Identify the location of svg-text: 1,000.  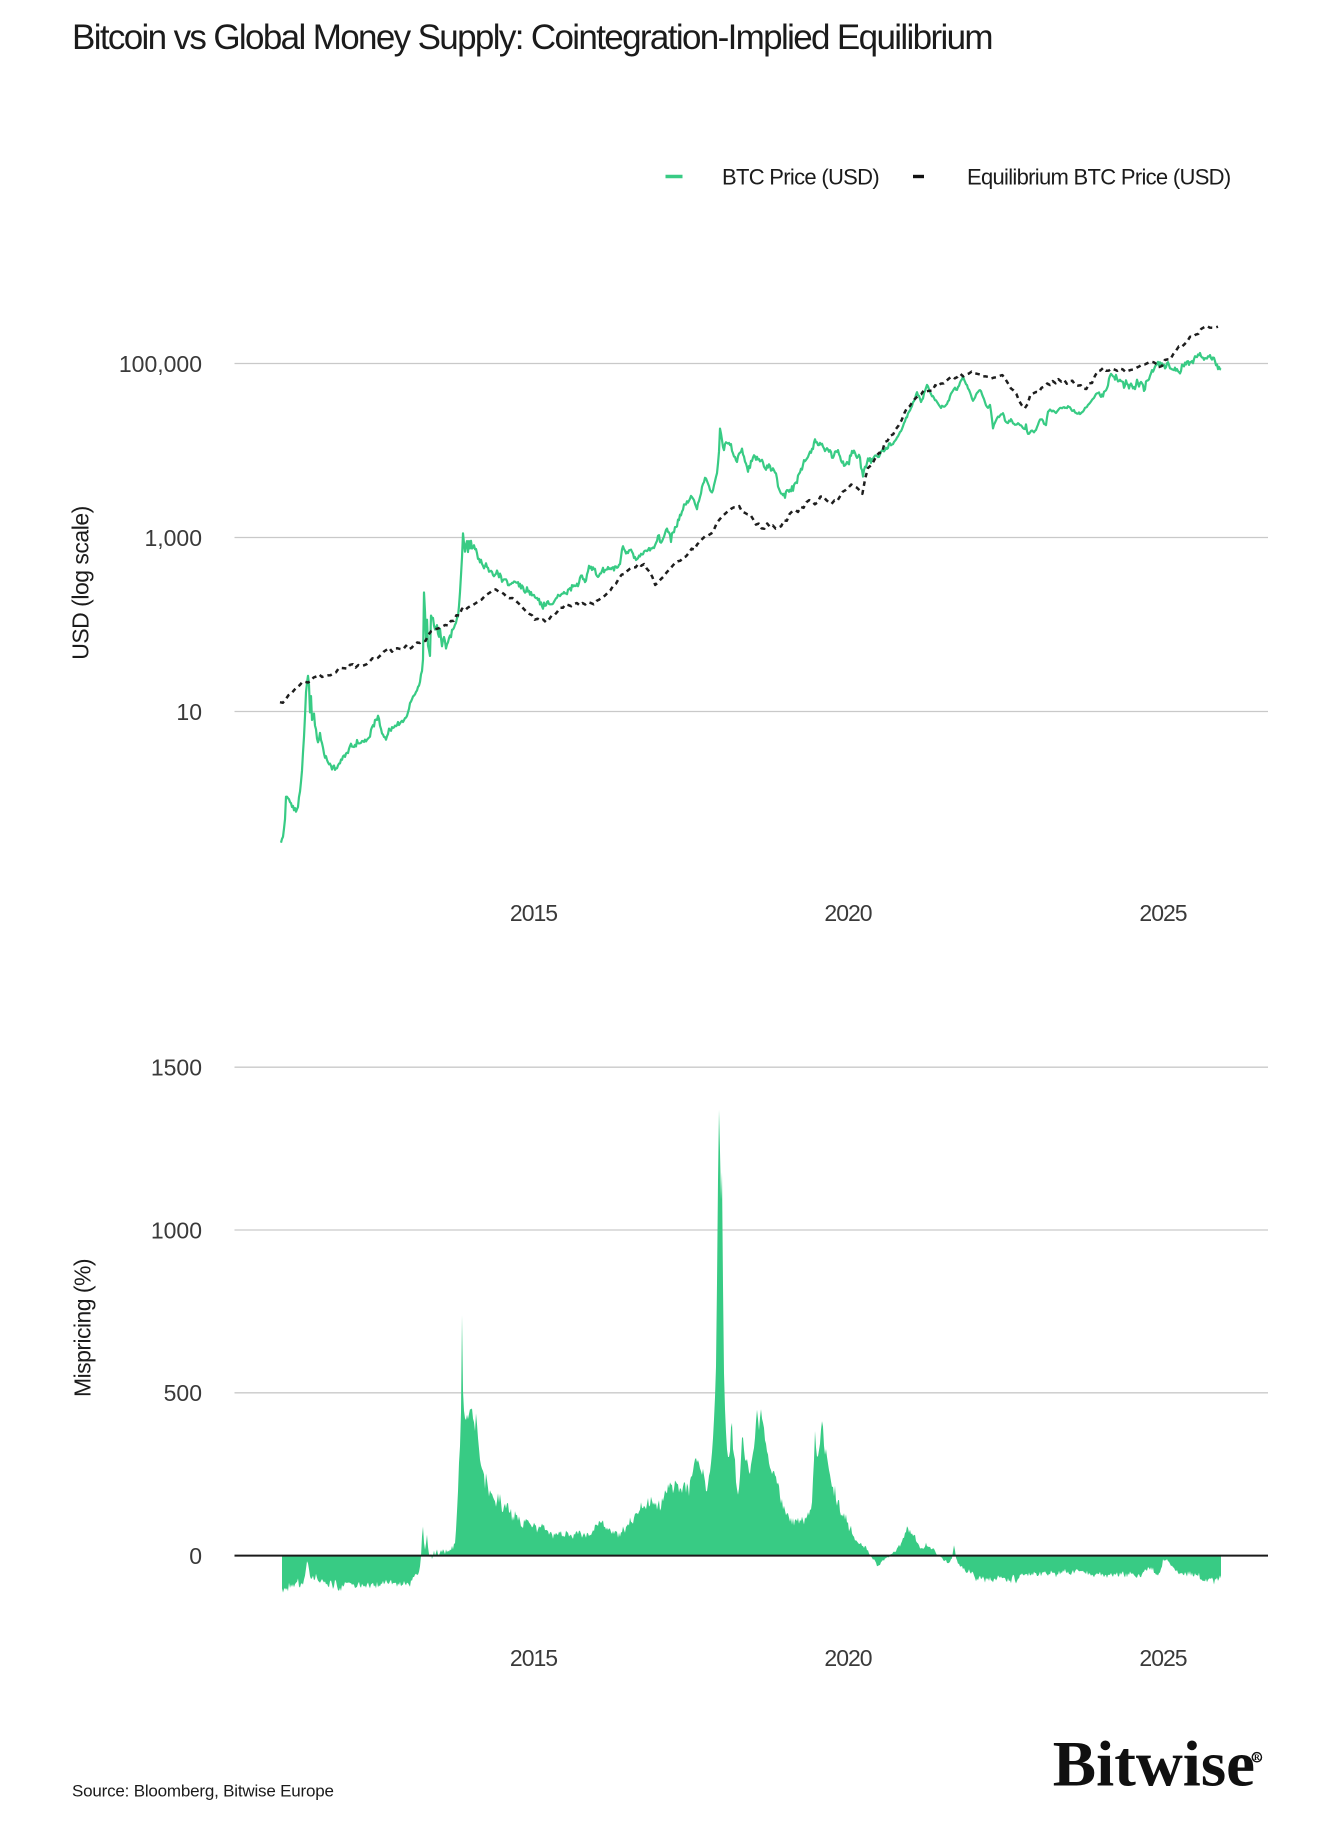
(173, 538).